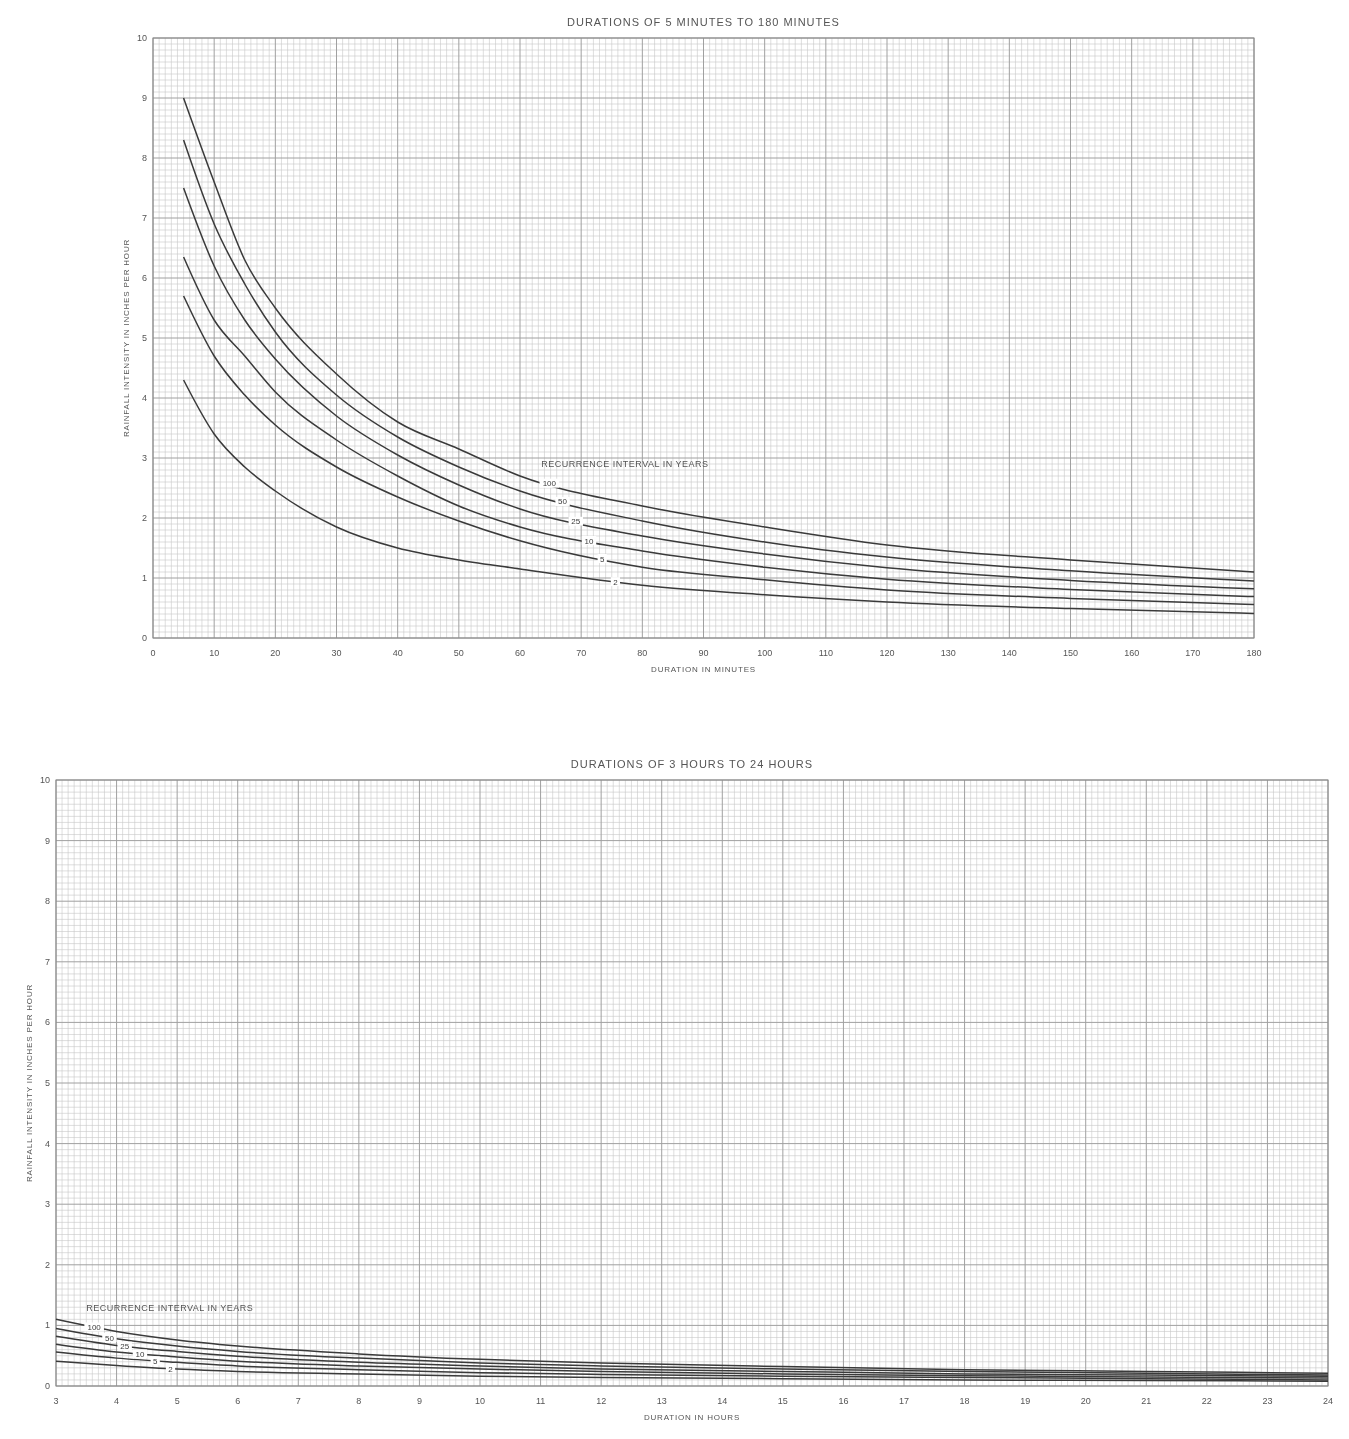 The image size is (1349, 1439). I want to click on x-tick-label: 7, so click(298, 1401).